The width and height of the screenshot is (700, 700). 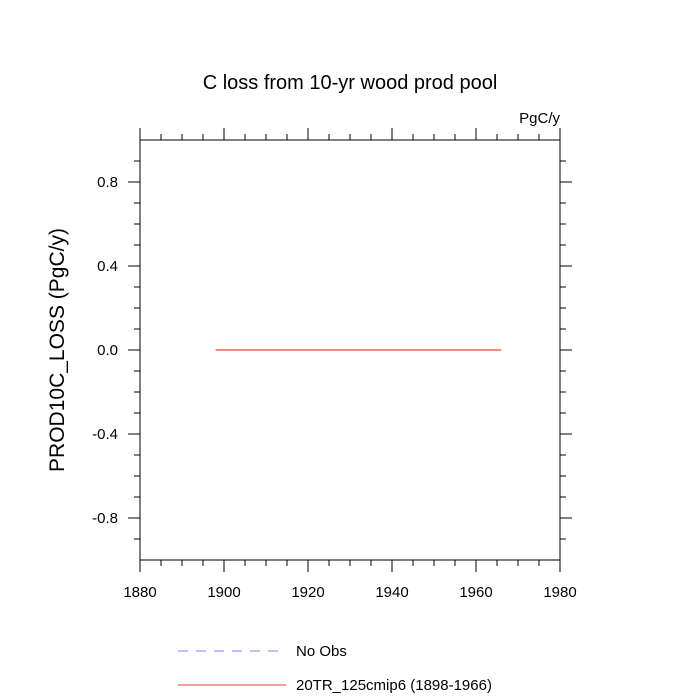 What do you see at coordinates (391, 592) in the screenshot?
I see `x-tick-label: 1940` at bounding box center [391, 592].